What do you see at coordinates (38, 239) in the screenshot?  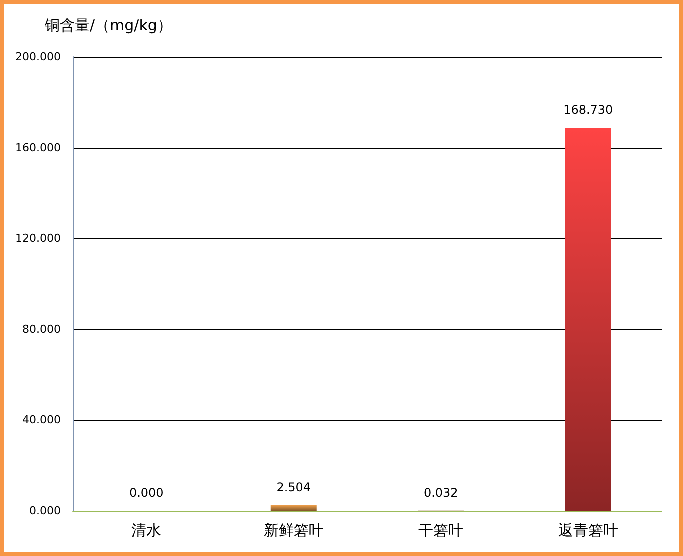 I see `y-tick-label: 120.000` at bounding box center [38, 239].